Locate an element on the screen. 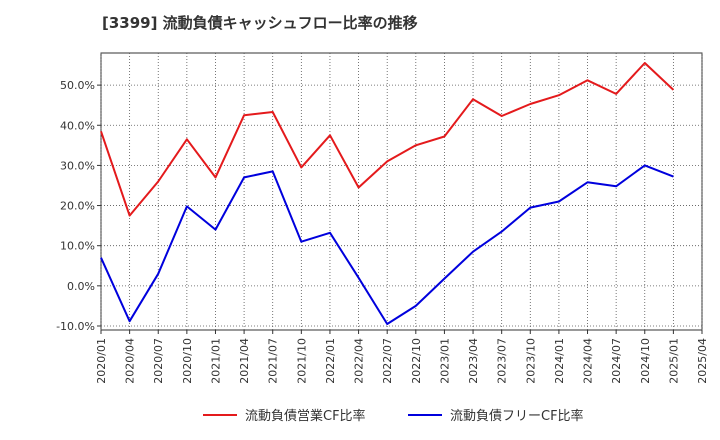 The height and width of the screenshot is (440, 720). y-tick-label: 30.0% is located at coordinates (77, 165).